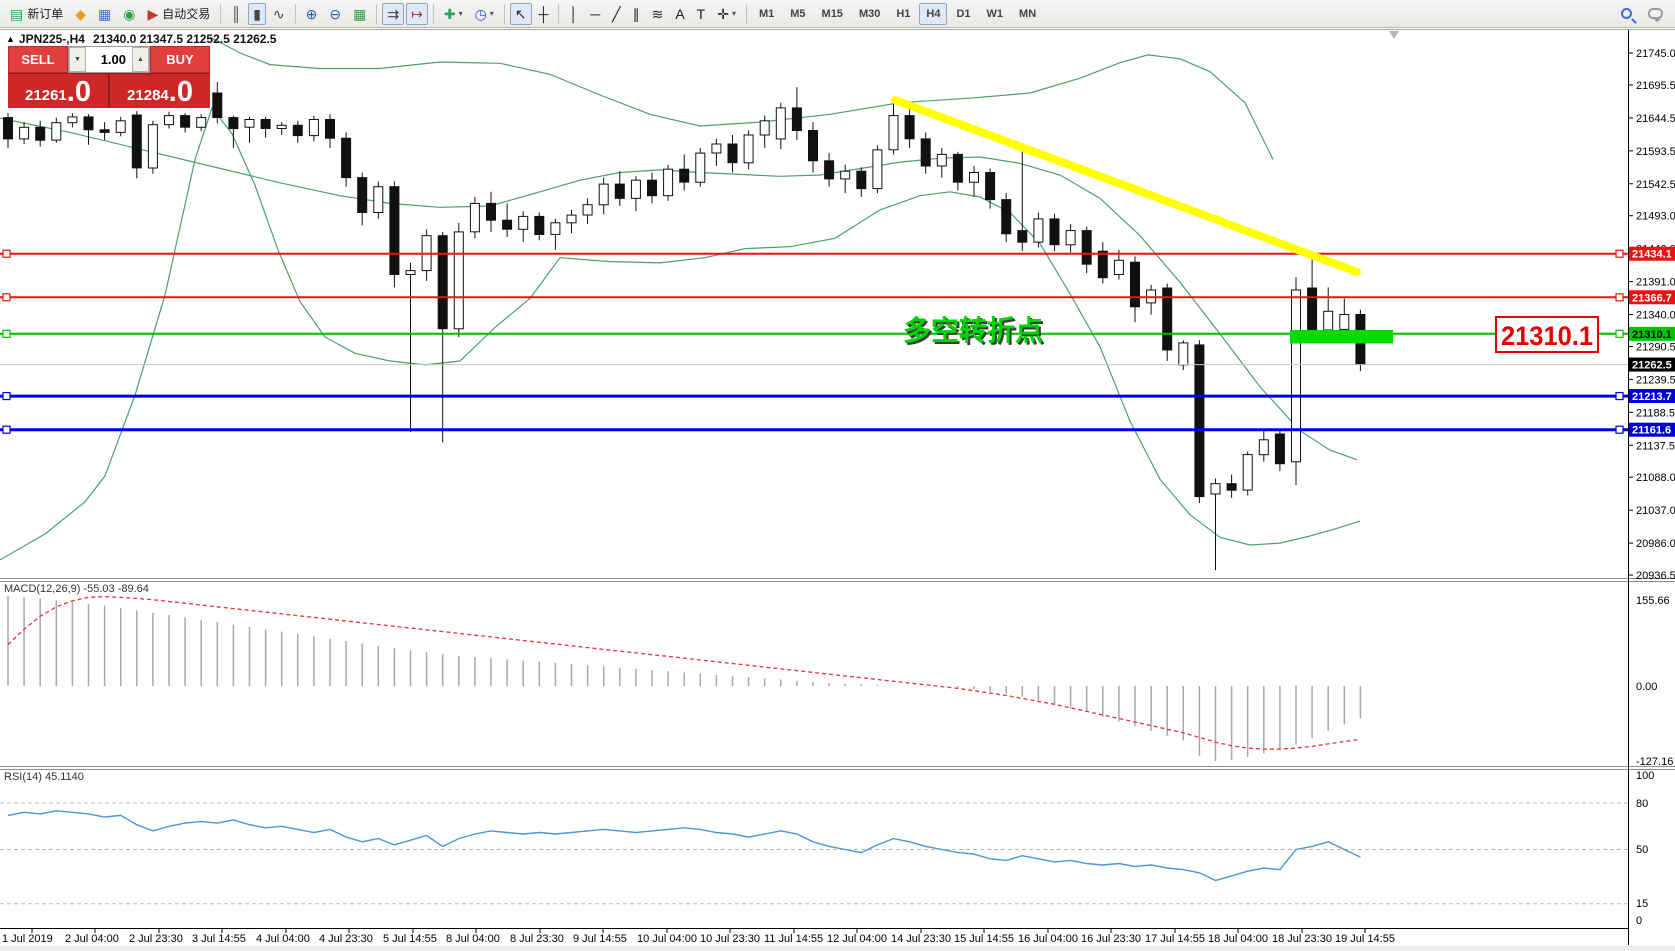 The width and height of the screenshot is (1675, 951). What do you see at coordinates (1028, 13) in the screenshot?
I see `timeframe-button-mn: MN` at bounding box center [1028, 13].